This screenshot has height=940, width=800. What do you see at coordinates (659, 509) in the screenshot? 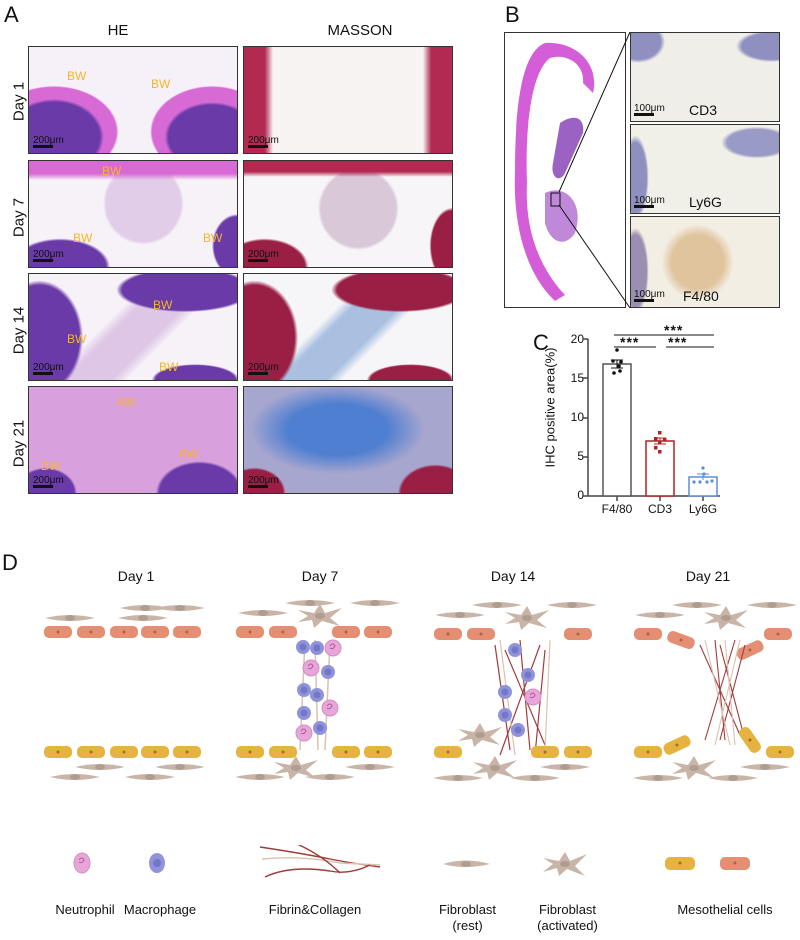
I see `x-tick-cd3: CD3` at bounding box center [659, 509].